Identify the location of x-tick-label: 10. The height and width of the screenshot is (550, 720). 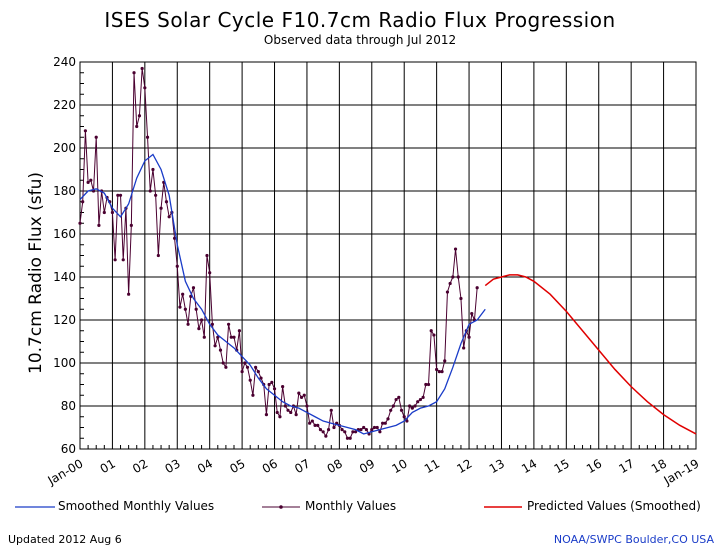
(399, 466).